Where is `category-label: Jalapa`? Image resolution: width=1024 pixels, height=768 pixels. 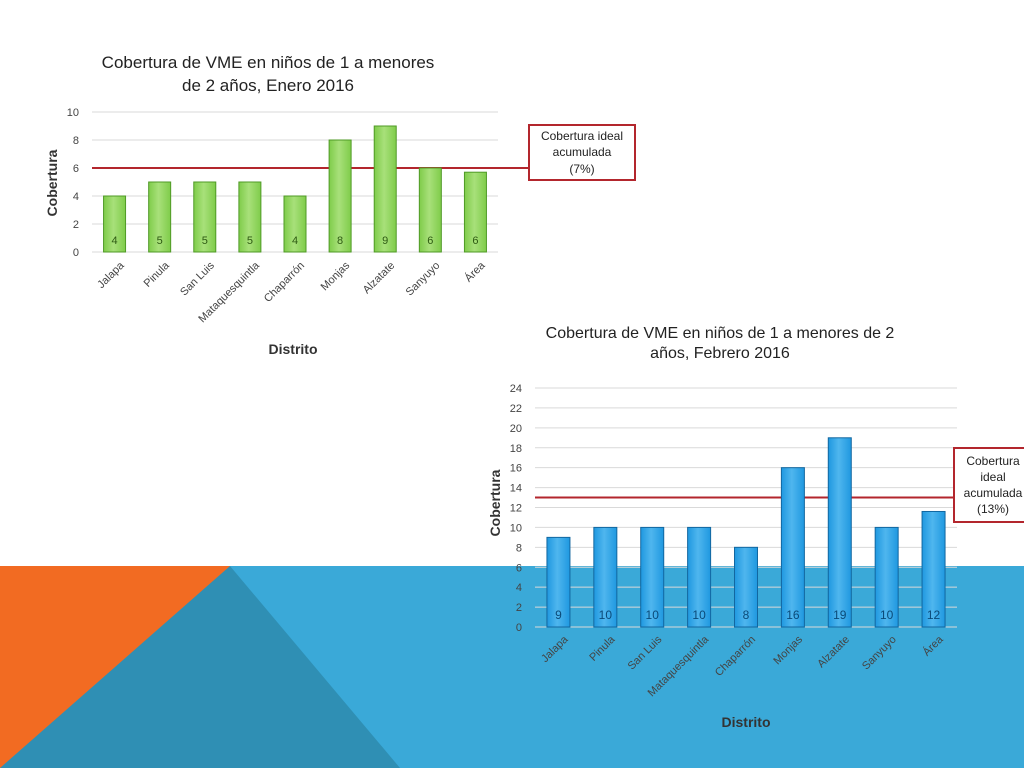
category-label: Jalapa is located at coordinates (555, 649).